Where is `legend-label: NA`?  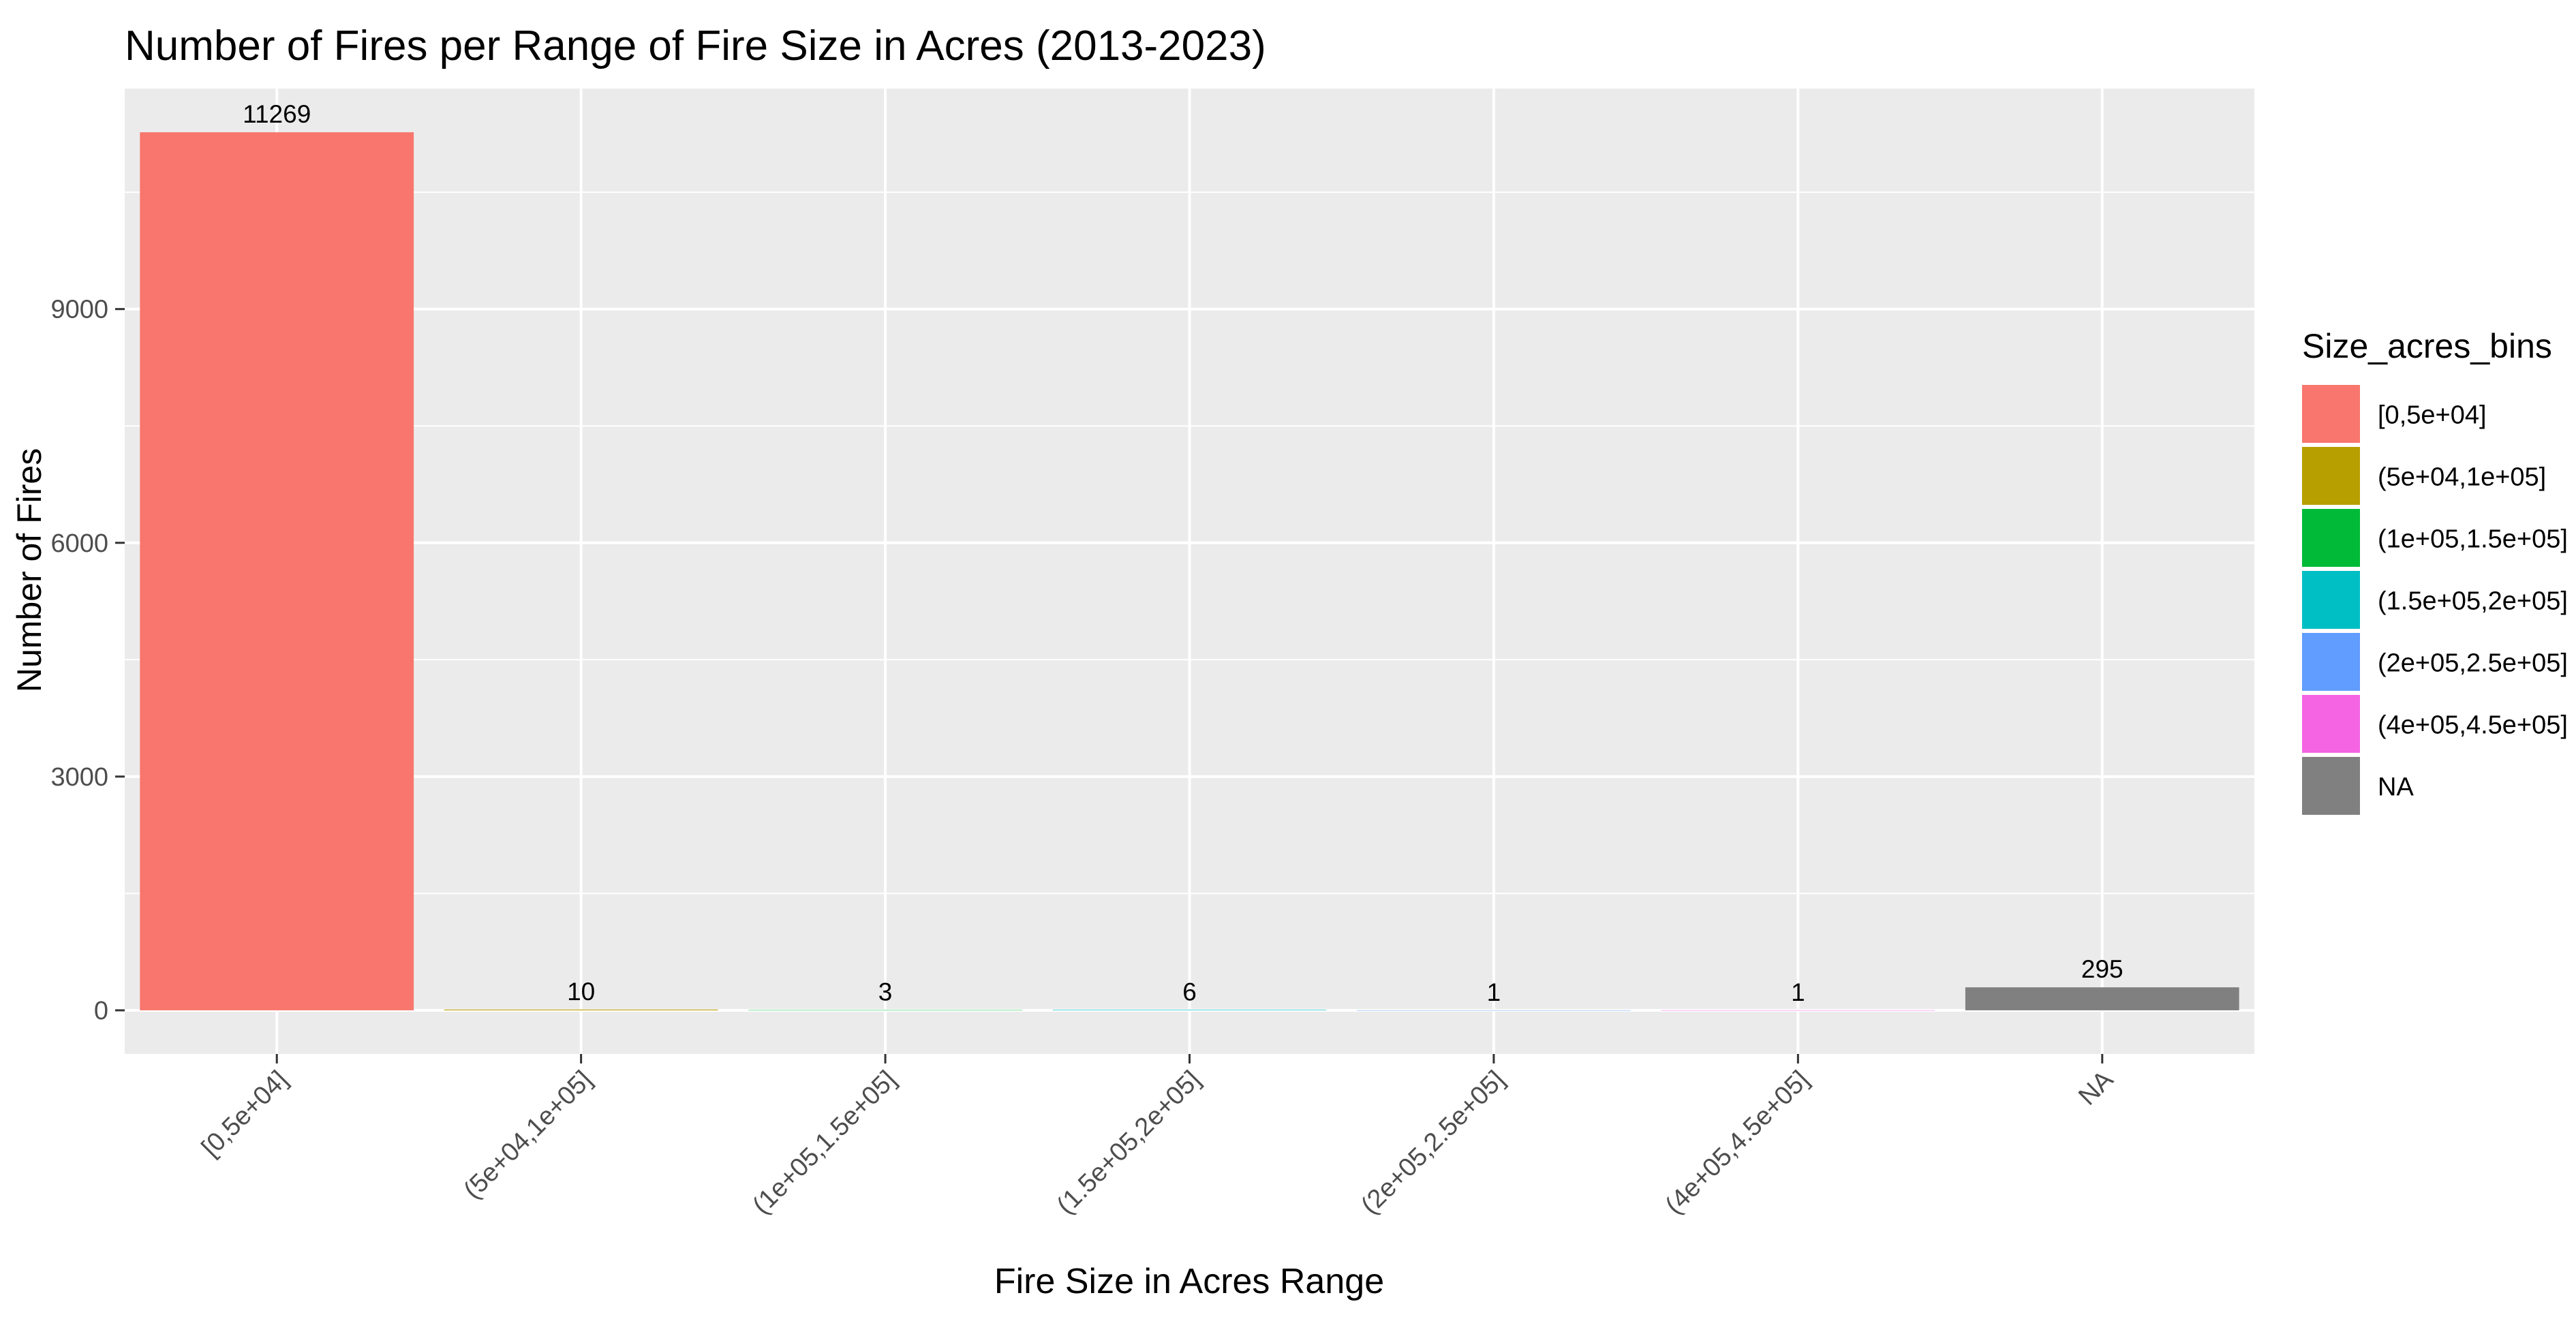
legend-label: NA is located at coordinates (2396, 787).